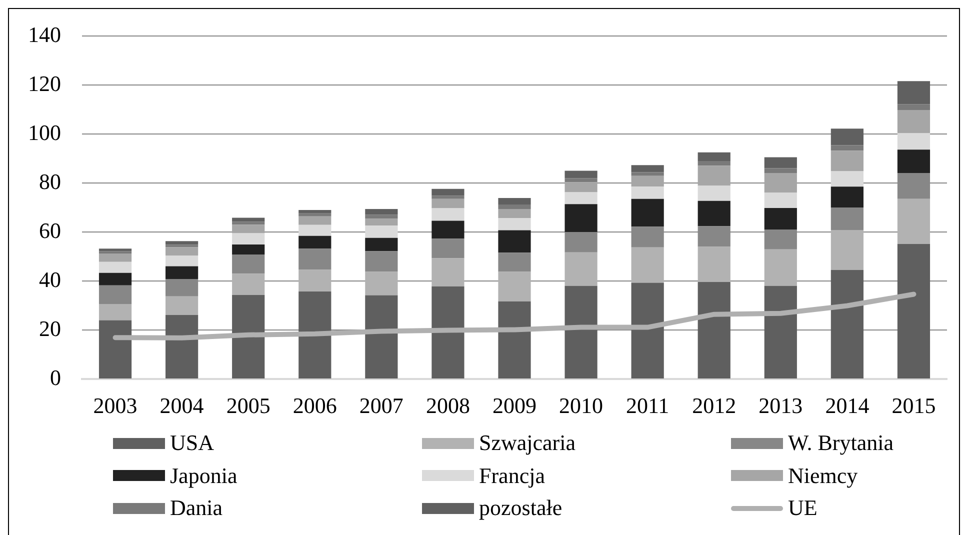 This screenshot has width=967, height=535. What do you see at coordinates (44, 34) in the screenshot?
I see `y-tick-label: 140` at bounding box center [44, 34].